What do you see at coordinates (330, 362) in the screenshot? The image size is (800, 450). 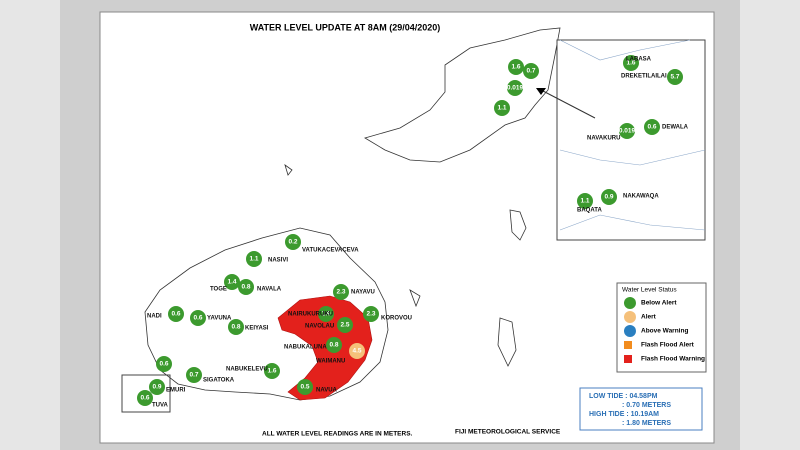 I see `place-label: WAIMANU` at bounding box center [330, 362].